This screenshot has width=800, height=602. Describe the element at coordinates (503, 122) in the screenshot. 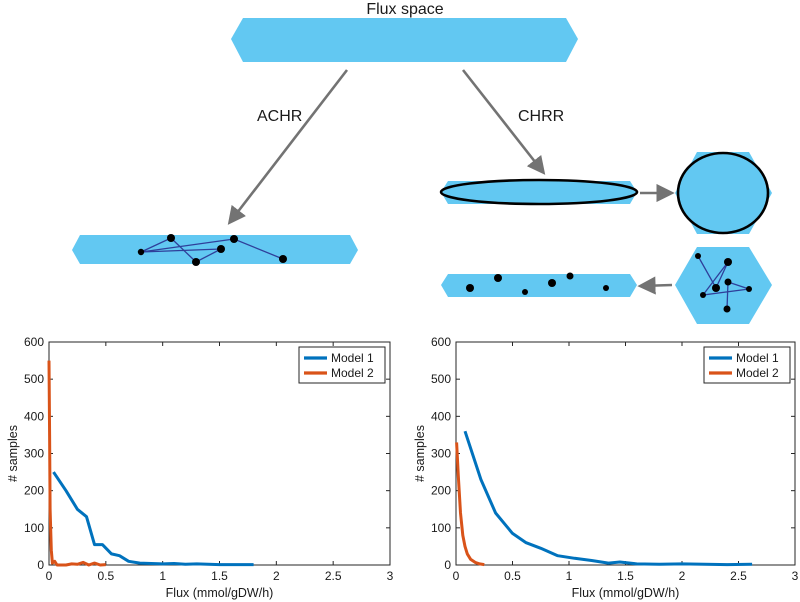

I see `chrr-arrow` at that location.